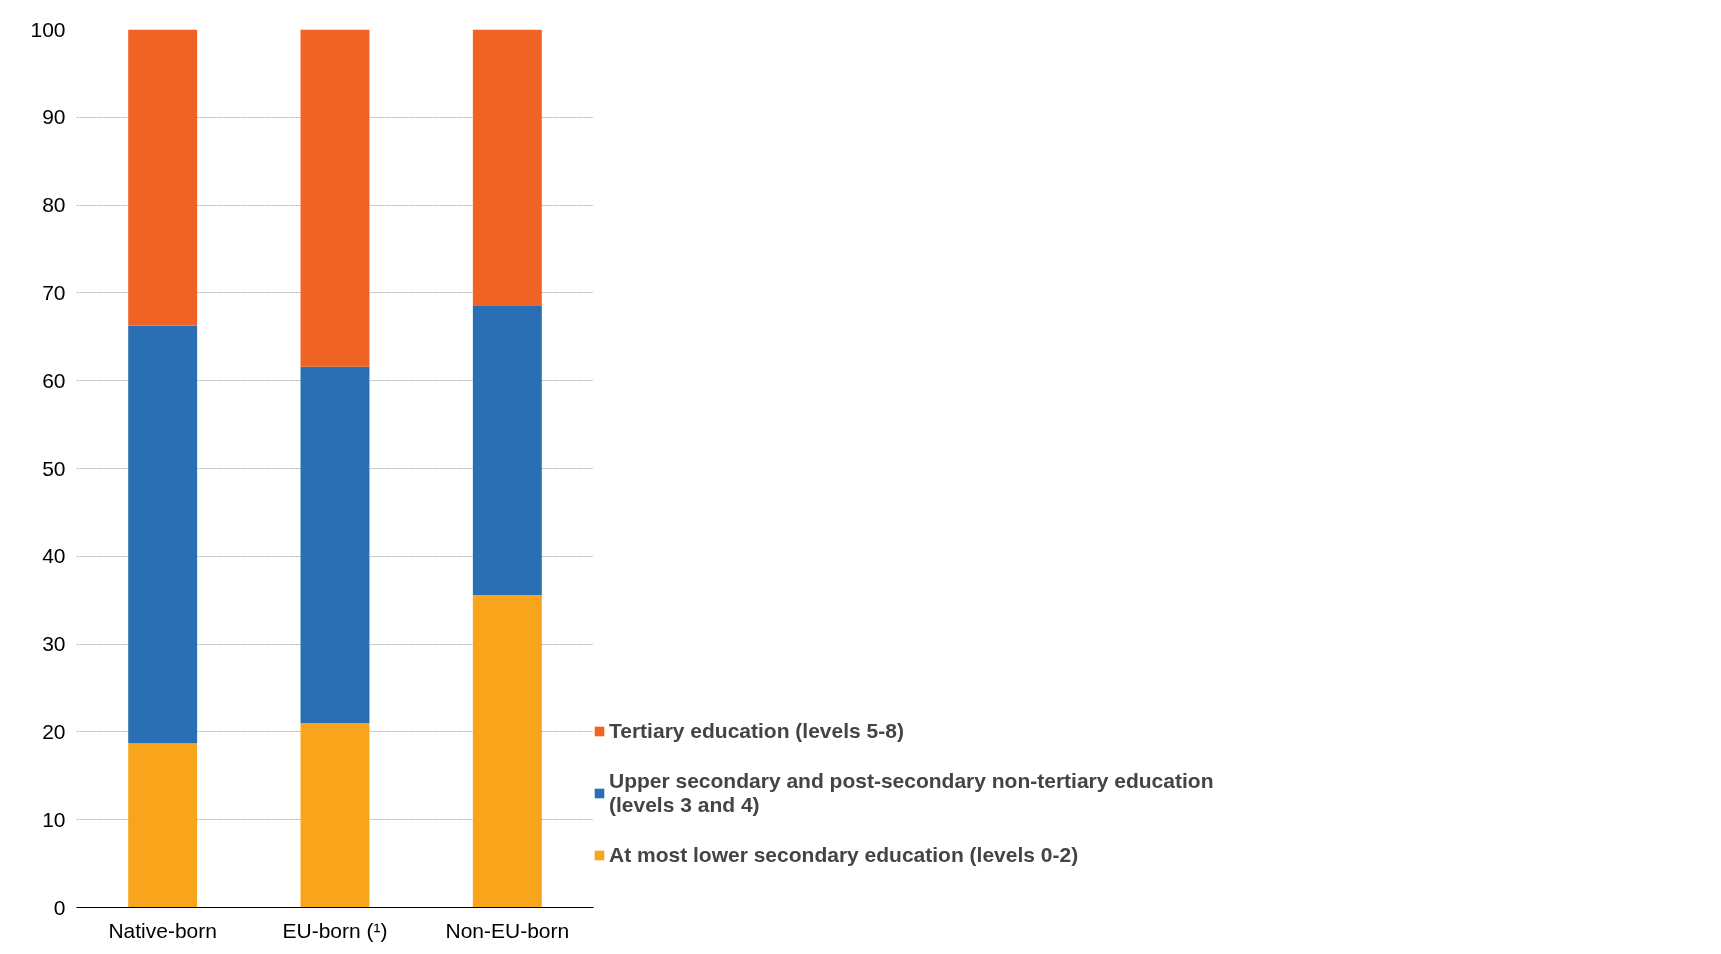  What do you see at coordinates (54, 556) in the screenshot?
I see `y-tick-label: 40` at bounding box center [54, 556].